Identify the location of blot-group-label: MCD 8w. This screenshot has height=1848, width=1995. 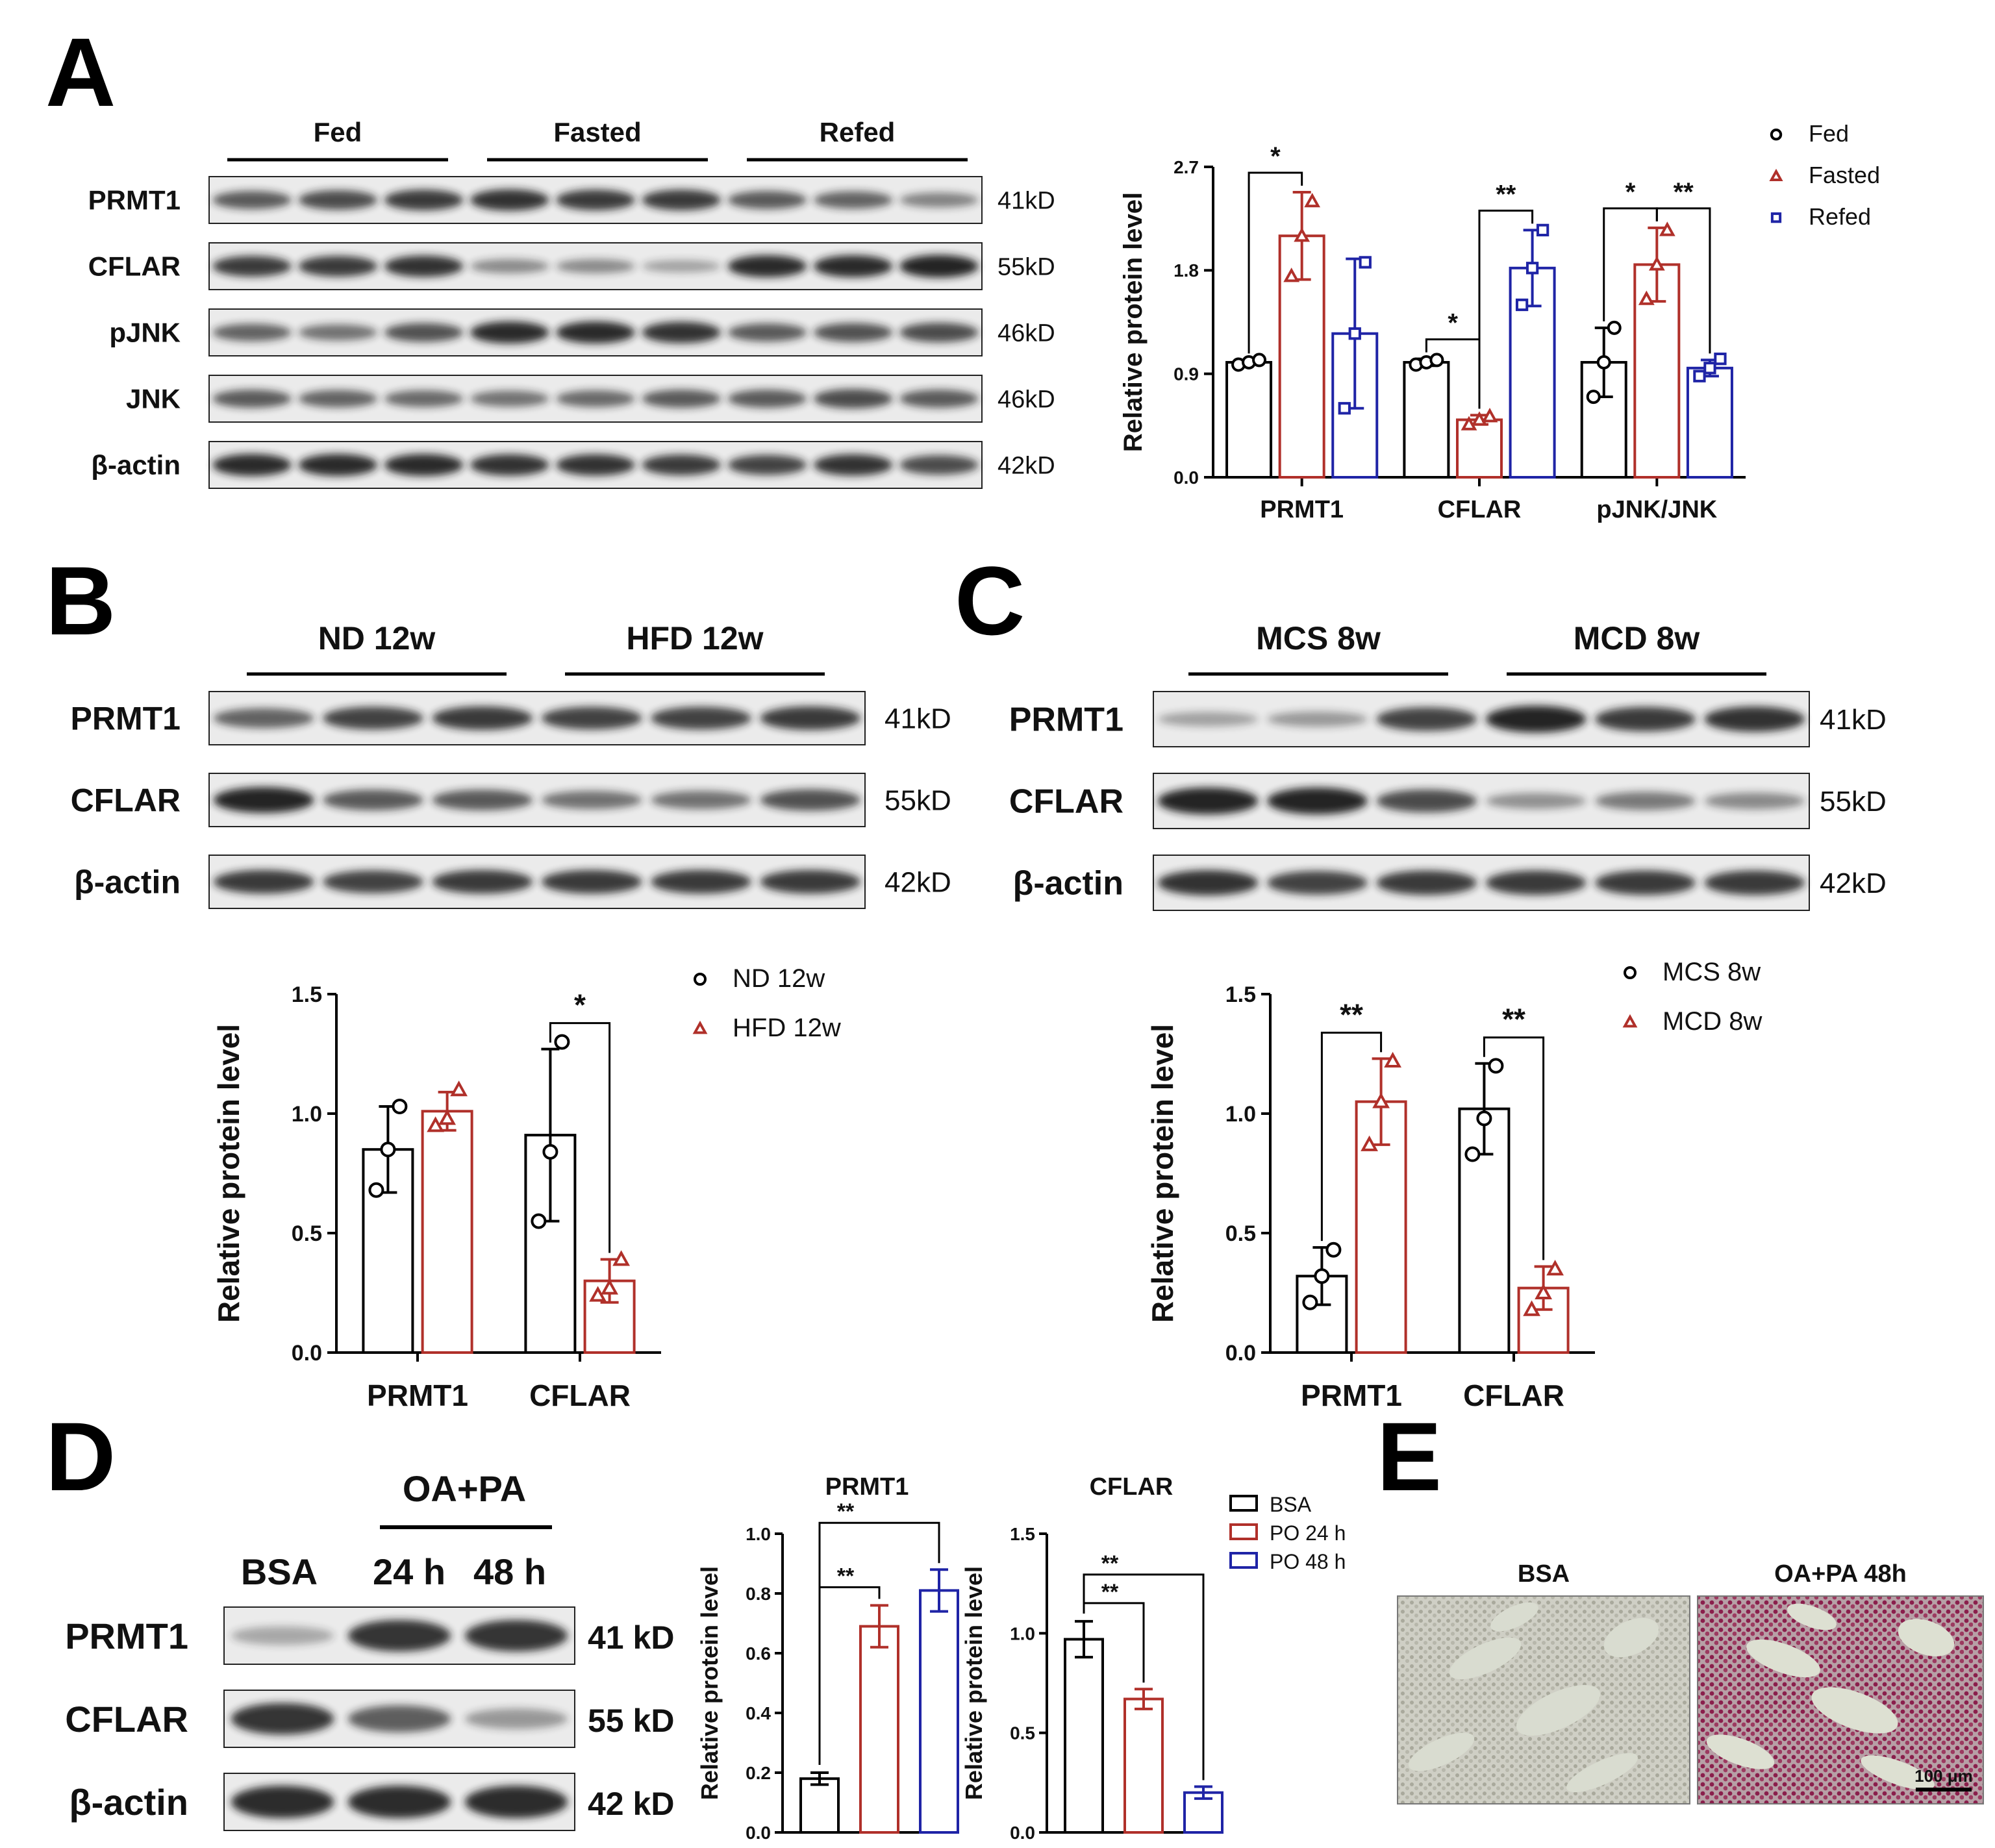
(1637, 638).